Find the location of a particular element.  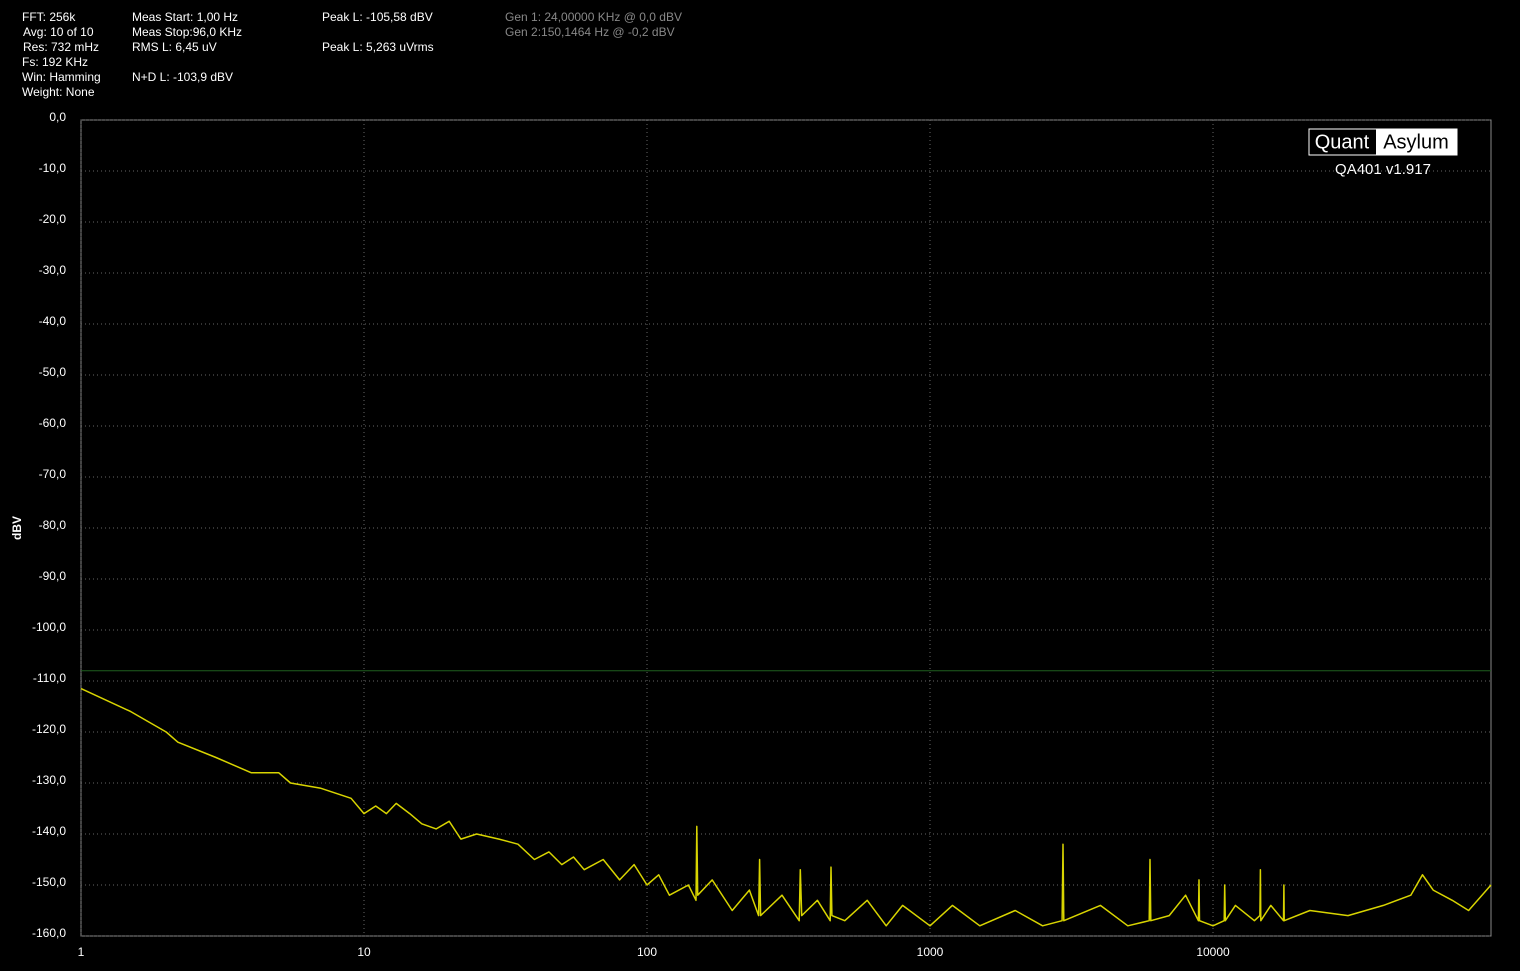

logo-version: QA401 v1.917 is located at coordinates (1383, 169).